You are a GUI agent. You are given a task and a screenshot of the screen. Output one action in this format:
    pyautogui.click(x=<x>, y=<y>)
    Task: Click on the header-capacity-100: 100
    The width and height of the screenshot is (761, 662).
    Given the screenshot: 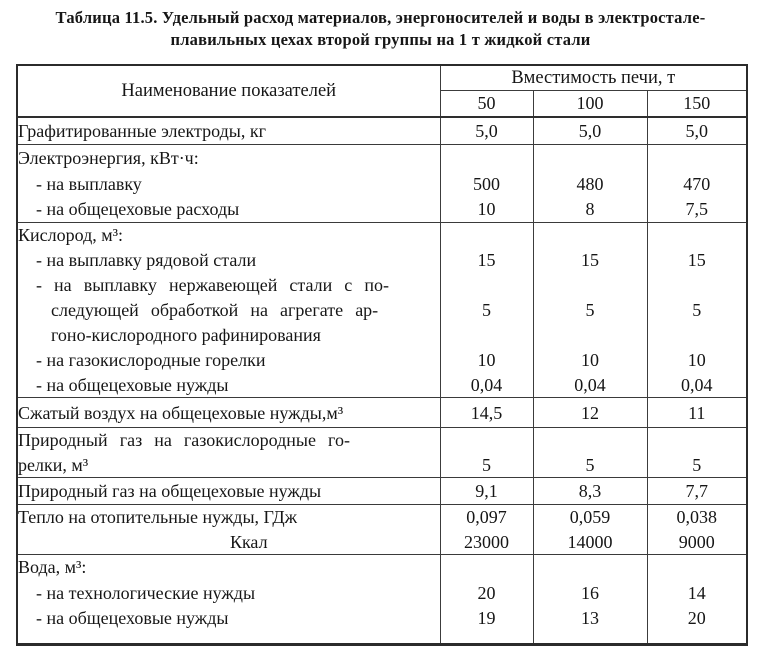 What is the action you would take?
    pyautogui.click(x=589, y=103)
    